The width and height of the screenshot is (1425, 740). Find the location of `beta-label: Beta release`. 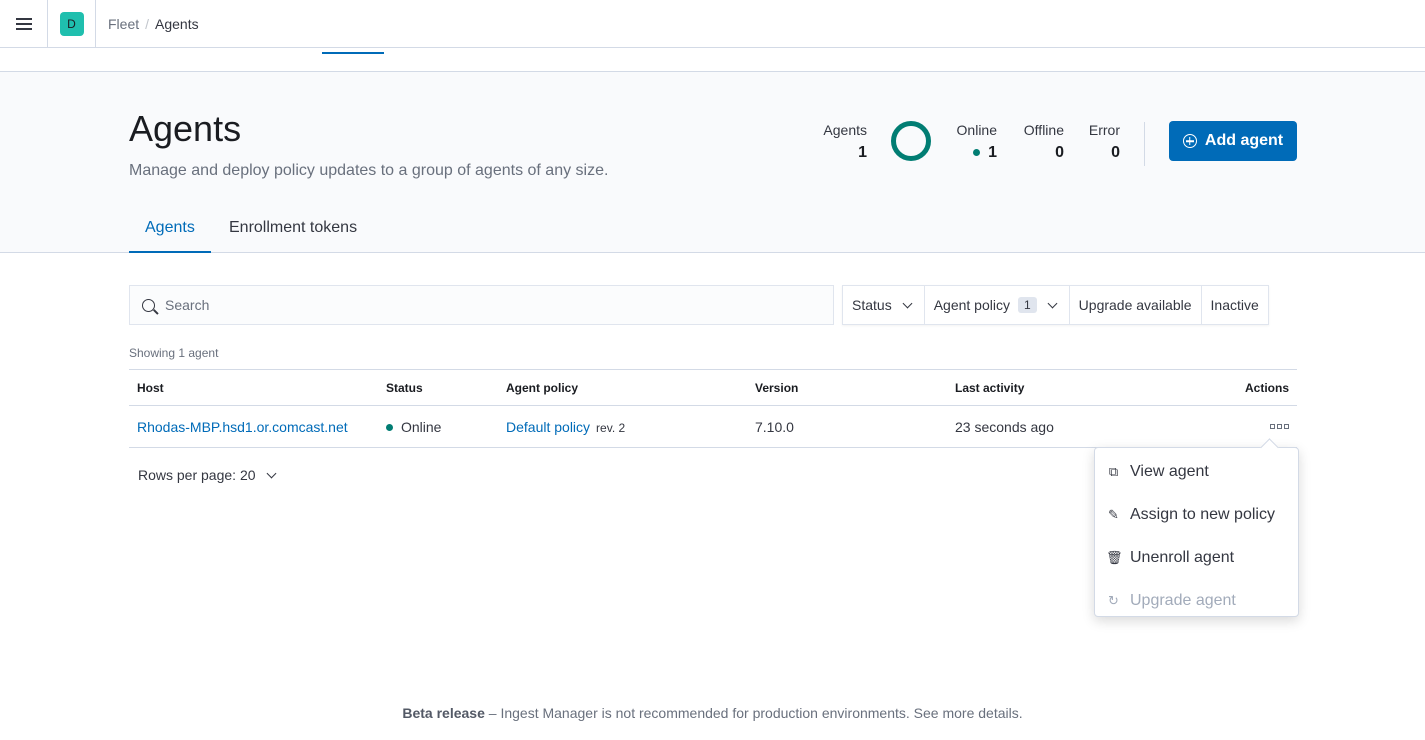

beta-label: Beta release is located at coordinates (443, 713).